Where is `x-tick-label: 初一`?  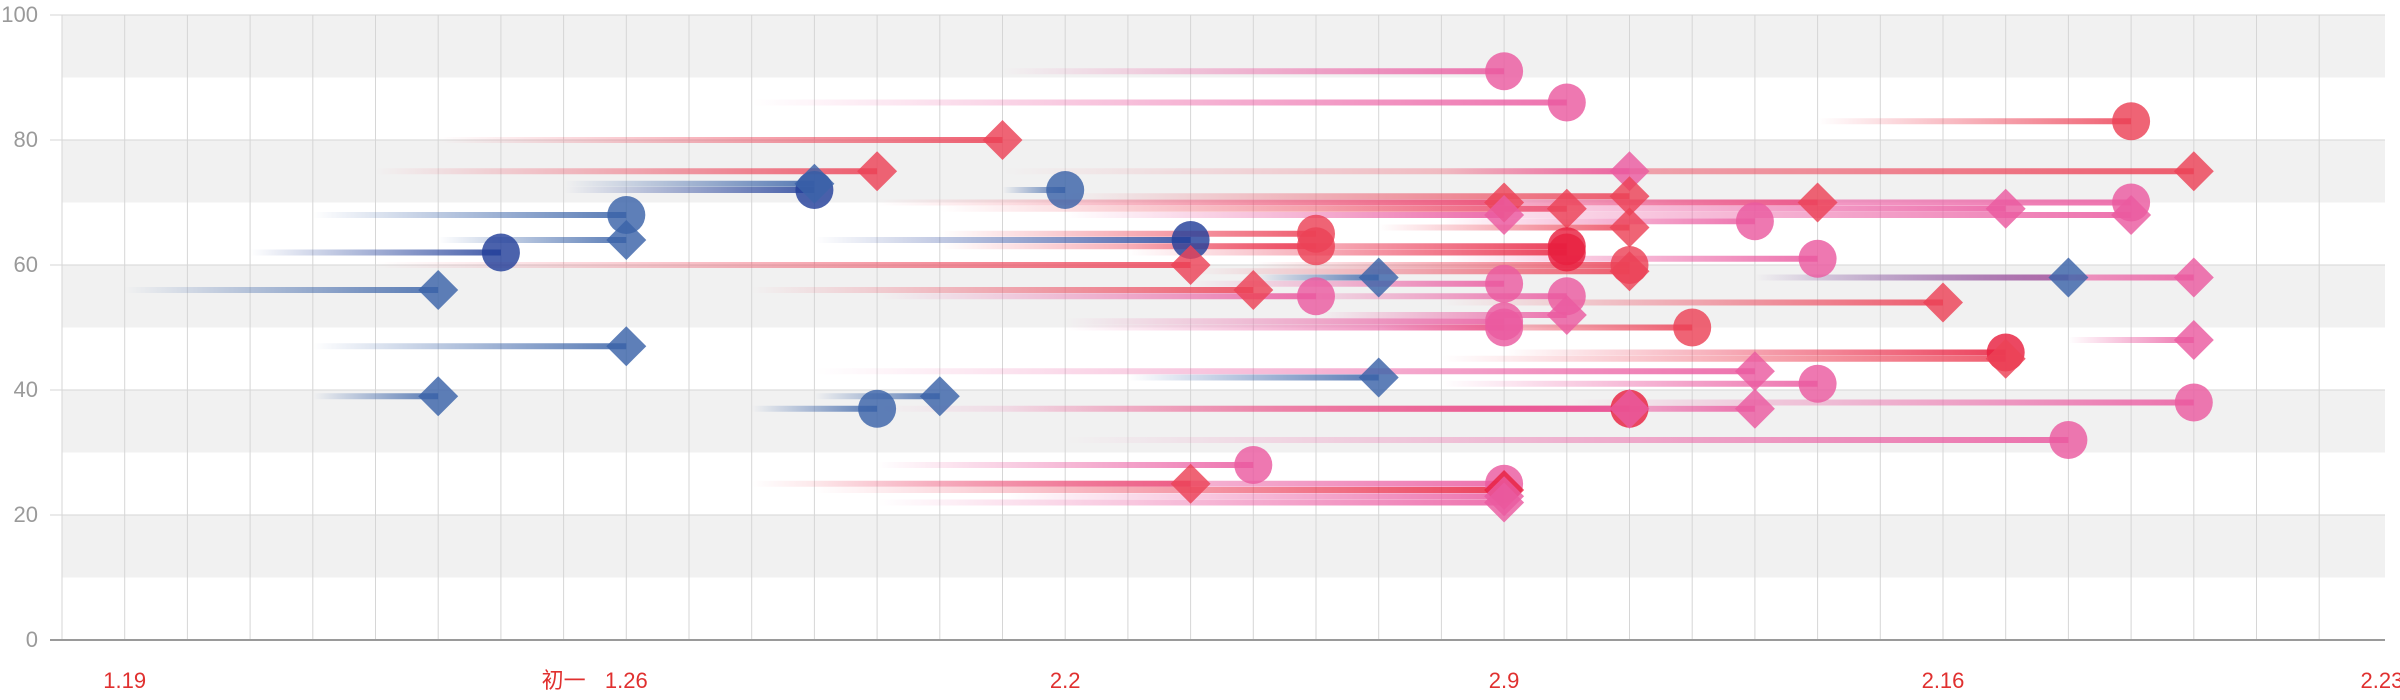 x-tick-label: 初一 is located at coordinates (564, 680).